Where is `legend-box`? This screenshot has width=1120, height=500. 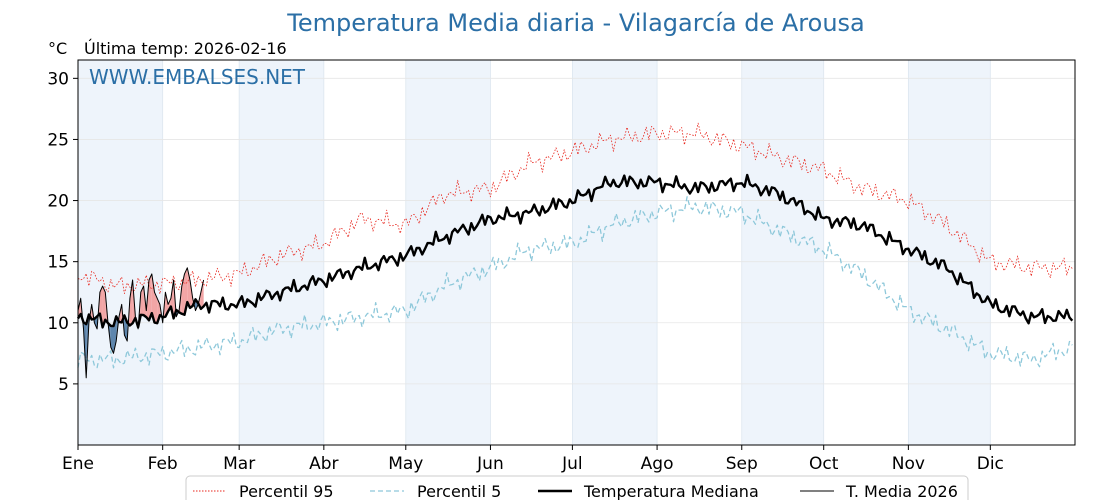 legend-box is located at coordinates (577, 487).